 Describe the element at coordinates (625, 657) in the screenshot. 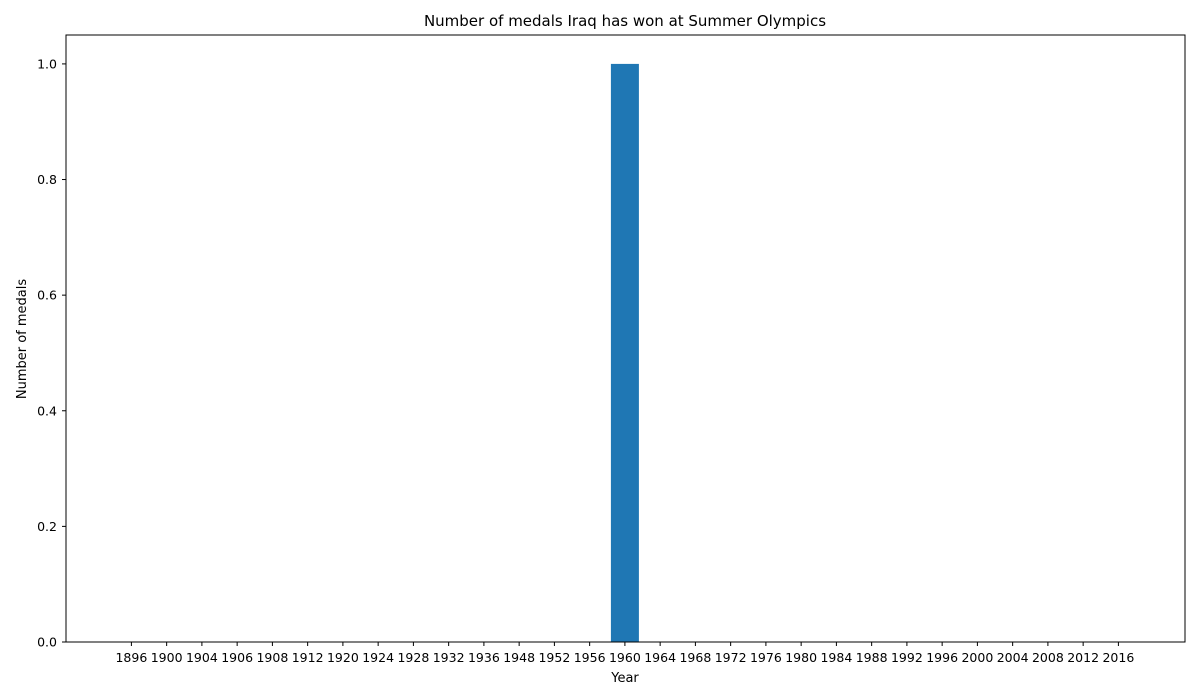

I see `x-tick-label: 1960` at that location.